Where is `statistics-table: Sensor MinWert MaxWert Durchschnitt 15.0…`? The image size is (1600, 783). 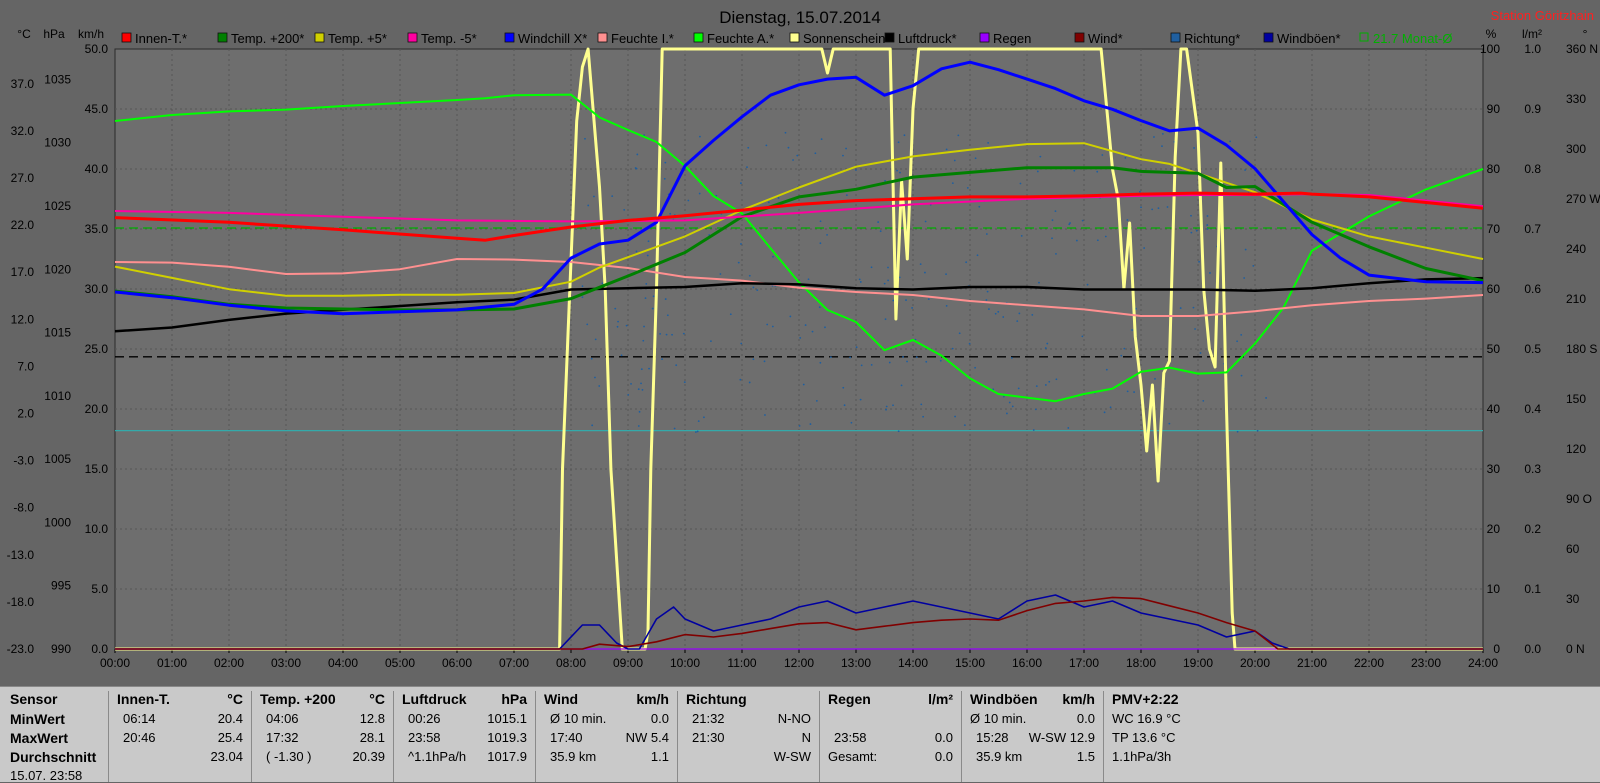 statistics-table: Sensor MinWert MaxWert Durchschnitt 15.0… is located at coordinates (800, 734).